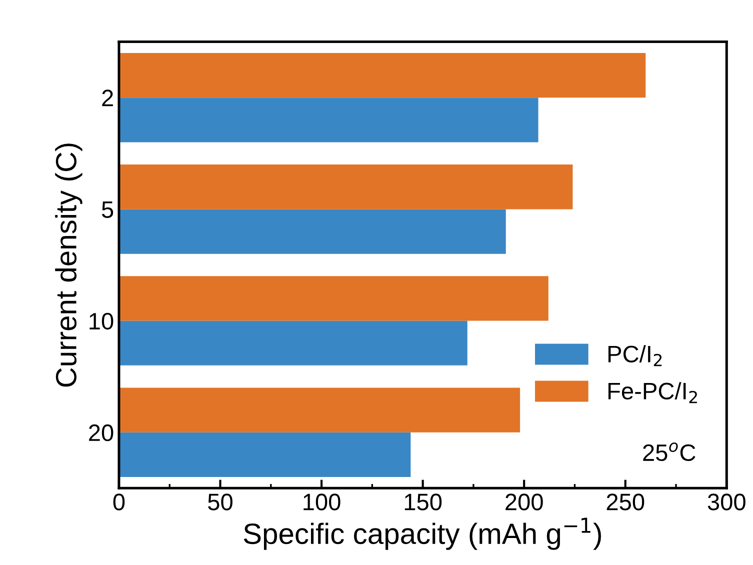  I want to click on legend-label: PC/I$_{2}$, so click(635, 355).